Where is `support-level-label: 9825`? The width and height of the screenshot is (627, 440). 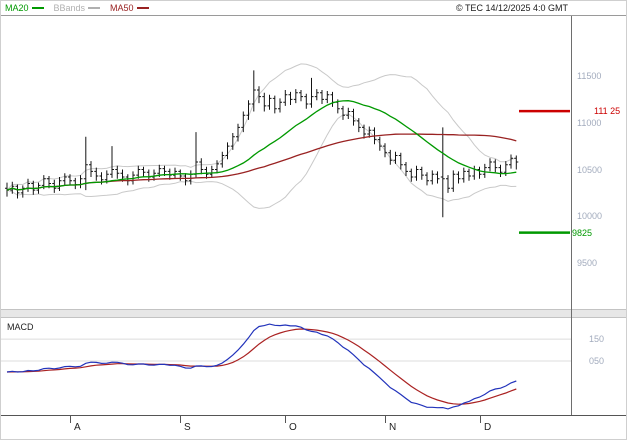 support-level-label: 9825 is located at coordinates (582, 232).